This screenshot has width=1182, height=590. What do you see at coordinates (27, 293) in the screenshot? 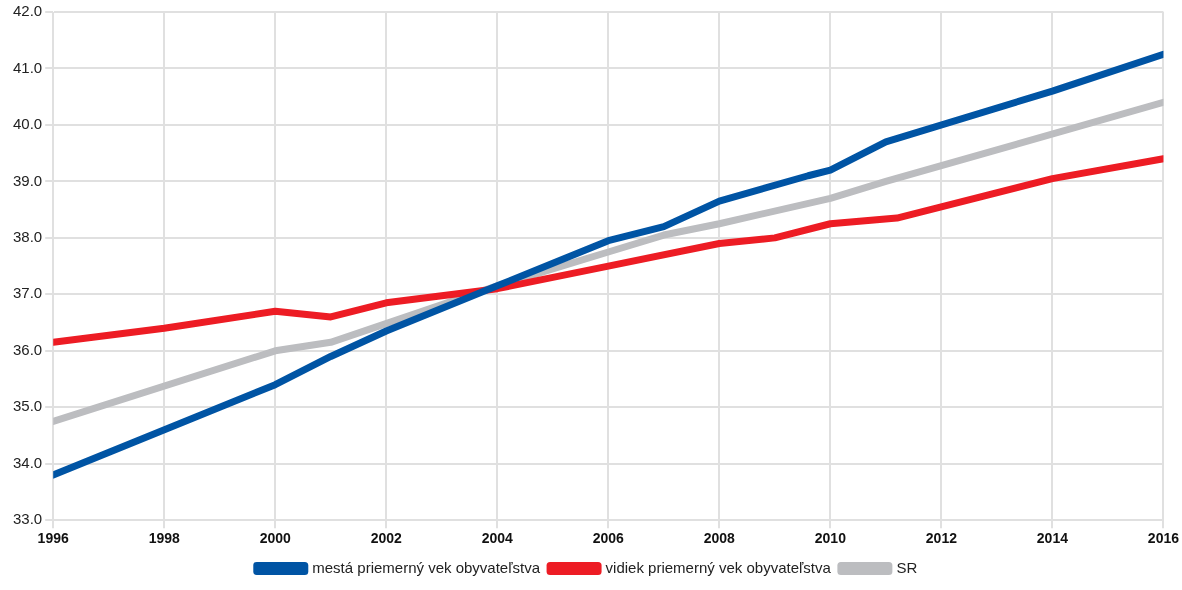
I see `y-tick-label: 37.0` at bounding box center [27, 293].